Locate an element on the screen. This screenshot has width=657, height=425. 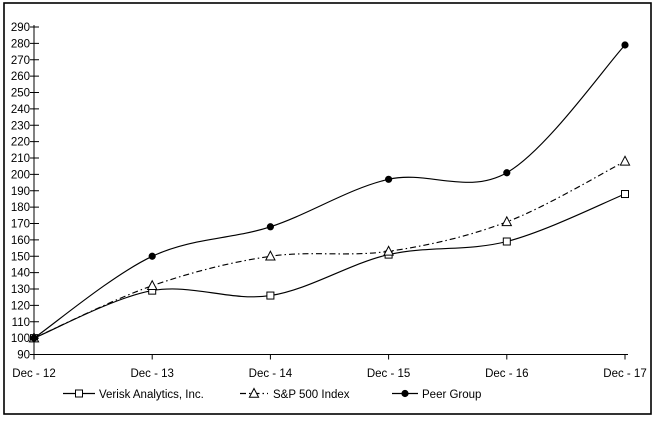
y-tick-label: 250 is located at coordinates (20, 94).